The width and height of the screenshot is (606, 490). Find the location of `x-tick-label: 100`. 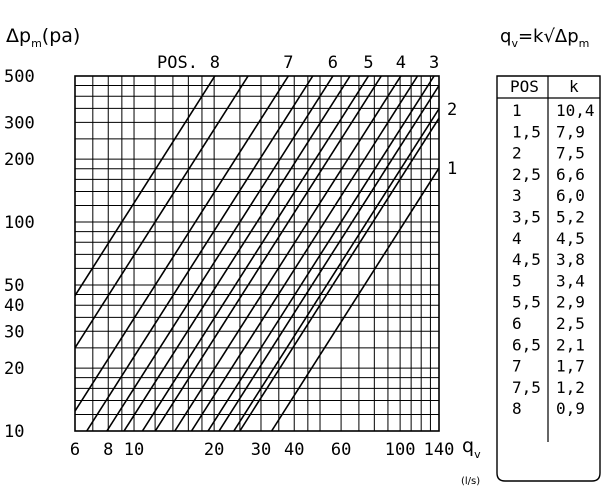

x-tick-label: 100 is located at coordinates (400, 450).